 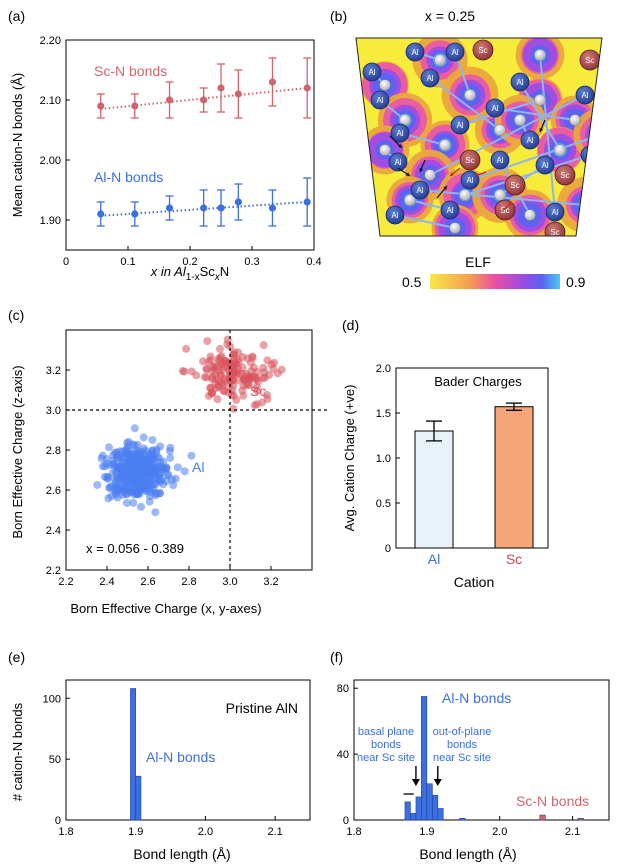 What do you see at coordinates (336, 657) in the screenshot?
I see `panel-label-f: (f)` at bounding box center [336, 657].